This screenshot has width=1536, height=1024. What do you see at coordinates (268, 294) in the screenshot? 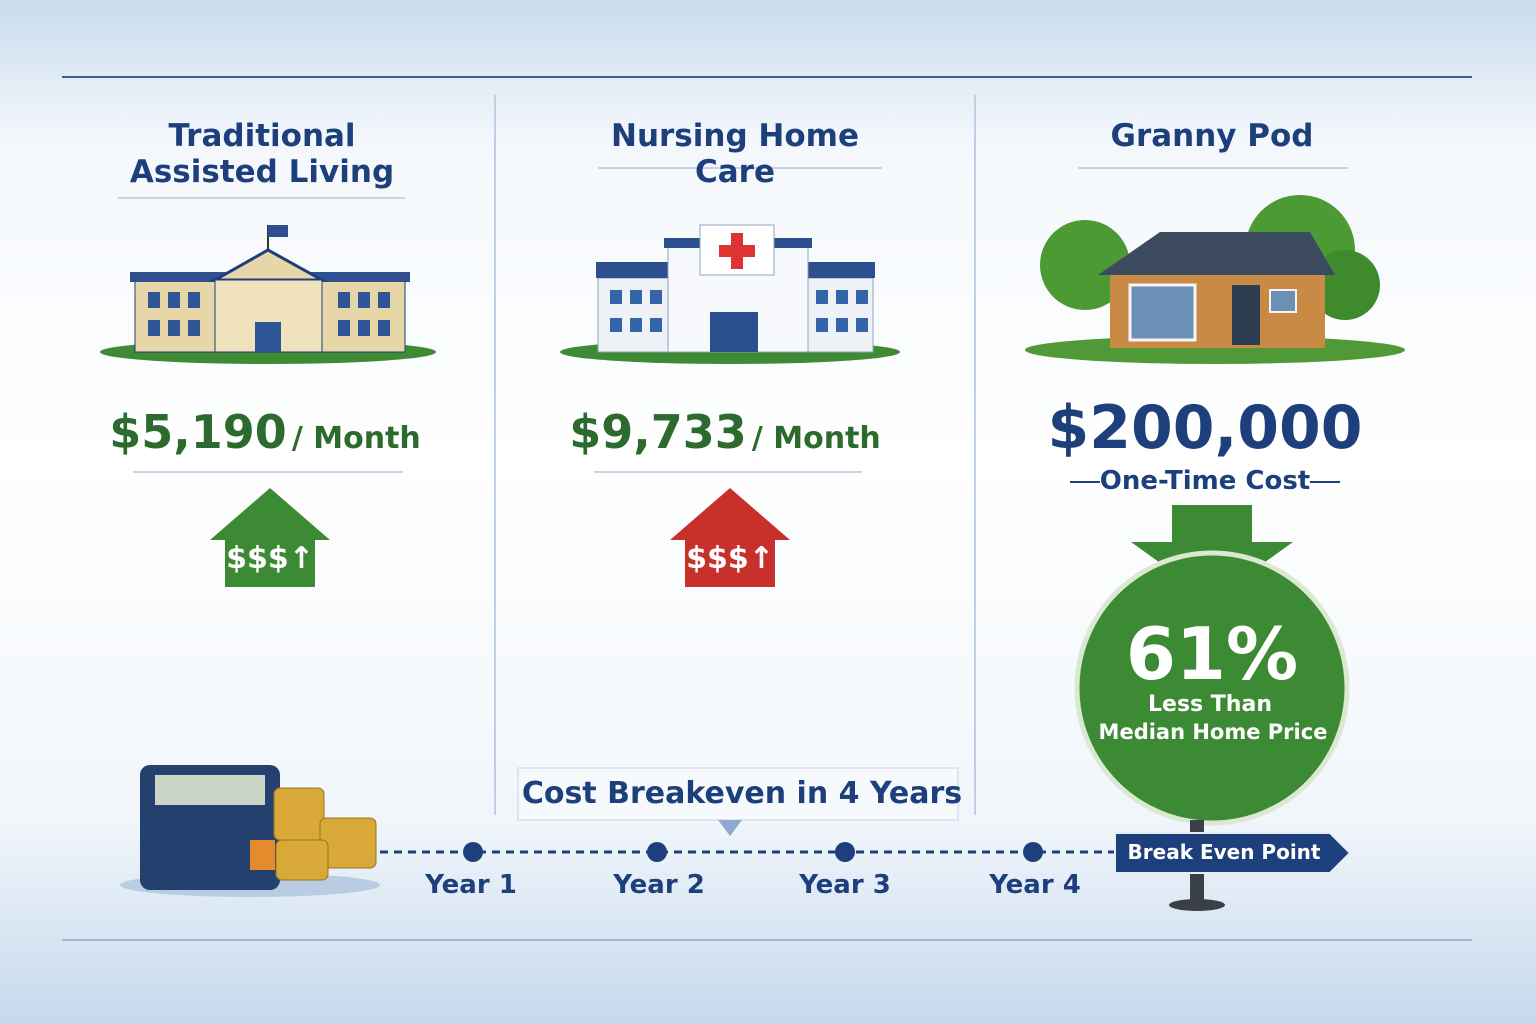
I see `assisted-living-building` at bounding box center [268, 294].